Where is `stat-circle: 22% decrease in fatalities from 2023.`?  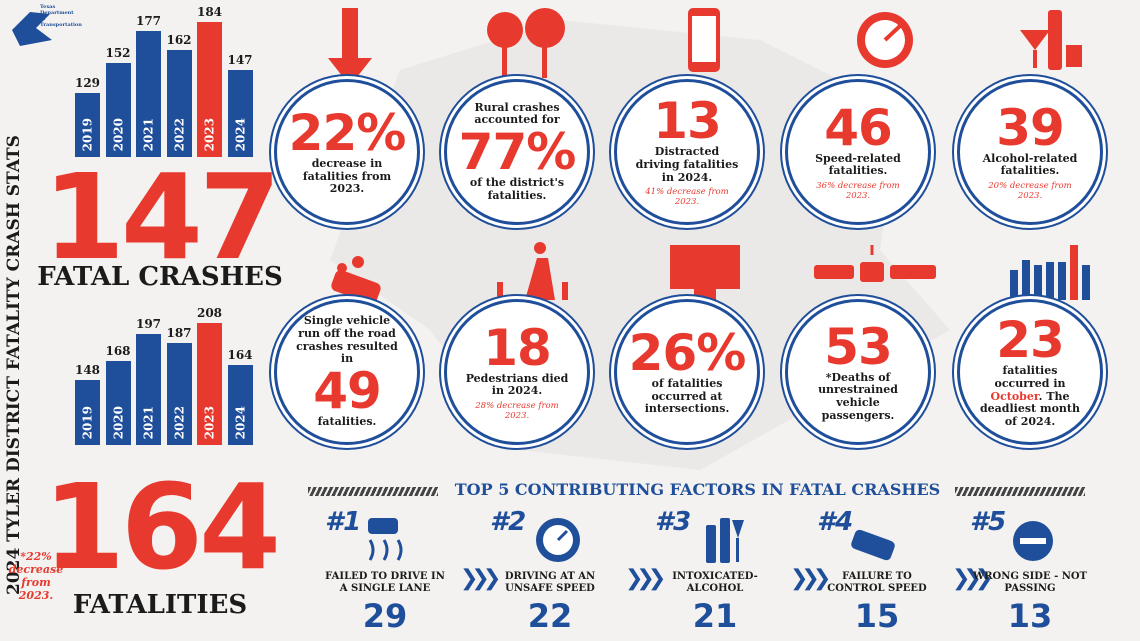 stat-circle: 22% decrease in fatalities from 2023. is located at coordinates (347, 152).